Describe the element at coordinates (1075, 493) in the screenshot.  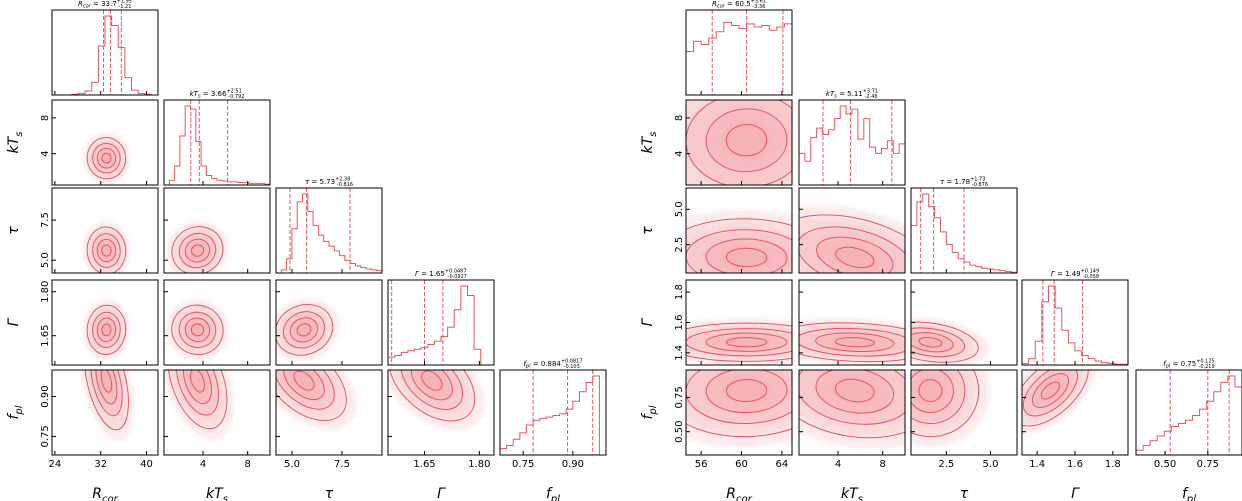
I see `x-axis-label-Gamma: Γ` at that location.